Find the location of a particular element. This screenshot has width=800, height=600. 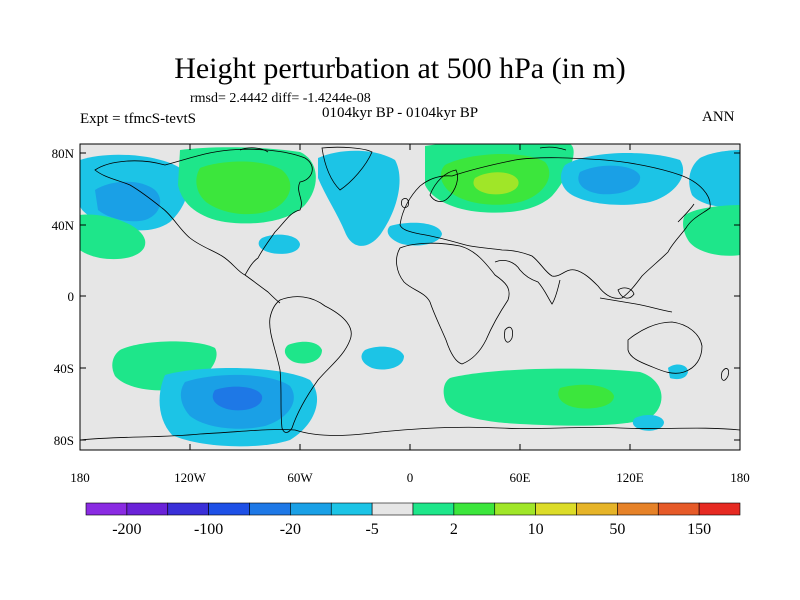

stats-label: rmsd= 2.4442 diff= -1.4244e-08 is located at coordinates (280, 98).